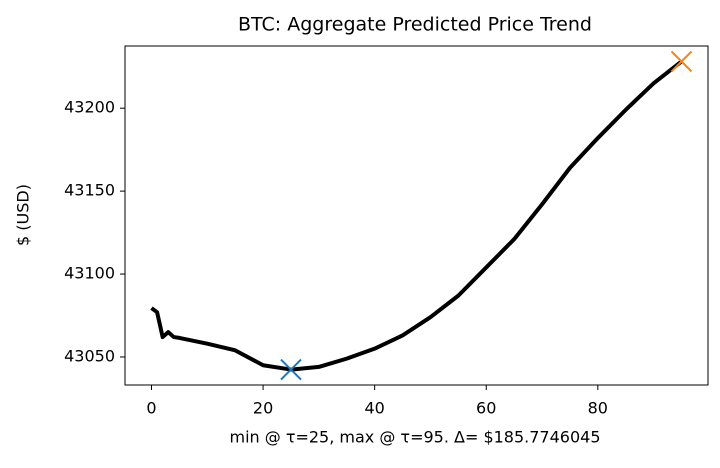 The height and width of the screenshot is (468, 720). What do you see at coordinates (23, 215) in the screenshot?
I see `y-axis-label: $ (USD)` at bounding box center [23, 215].